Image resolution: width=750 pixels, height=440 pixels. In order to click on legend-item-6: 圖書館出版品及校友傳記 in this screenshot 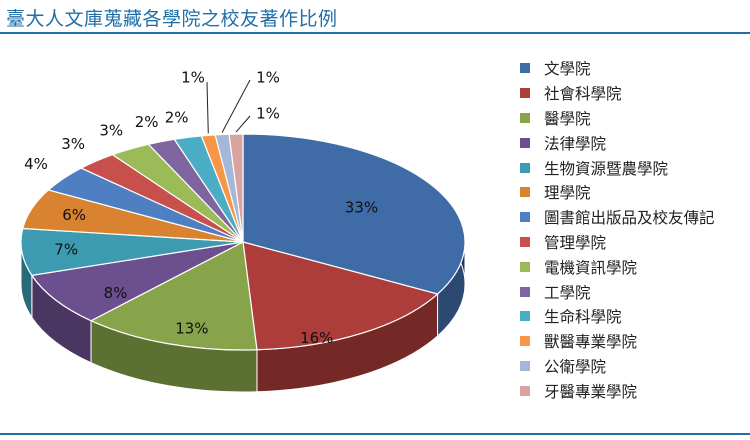, I will do `click(617, 217)`.